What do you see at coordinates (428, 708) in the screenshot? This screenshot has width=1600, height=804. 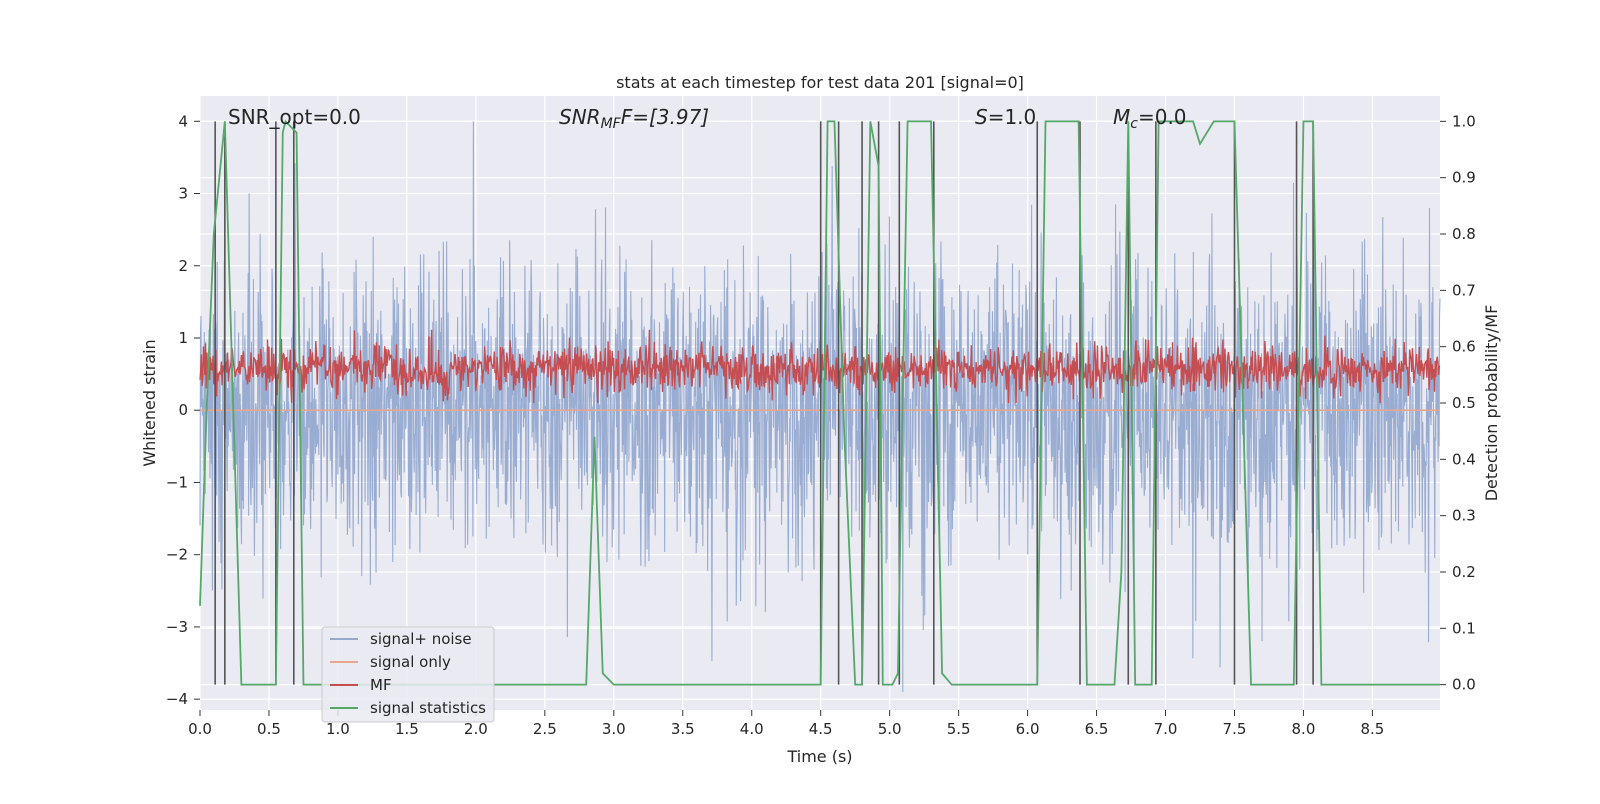 I see `legend-label-signal-statistics: signal statistics` at bounding box center [428, 708].